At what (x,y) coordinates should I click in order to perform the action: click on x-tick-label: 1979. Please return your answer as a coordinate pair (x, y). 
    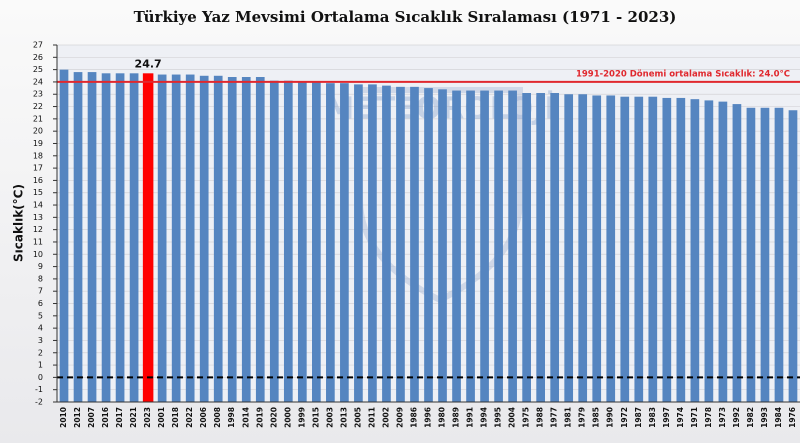
    Looking at the image, I should click on (582, 417).